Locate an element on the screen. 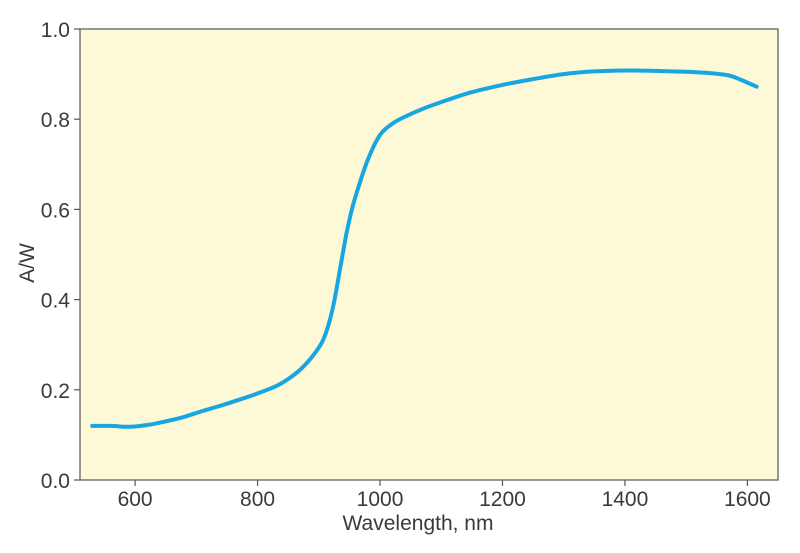 The width and height of the screenshot is (800, 553). x-tick-label: 1000 is located at coordinates (380, 499).